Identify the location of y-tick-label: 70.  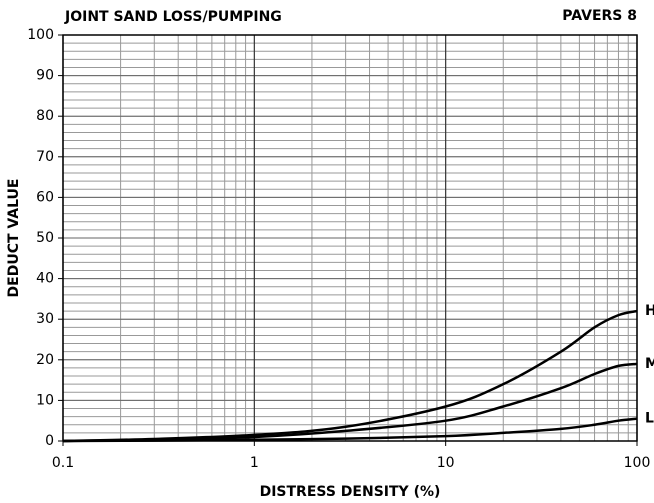
(45, 157).